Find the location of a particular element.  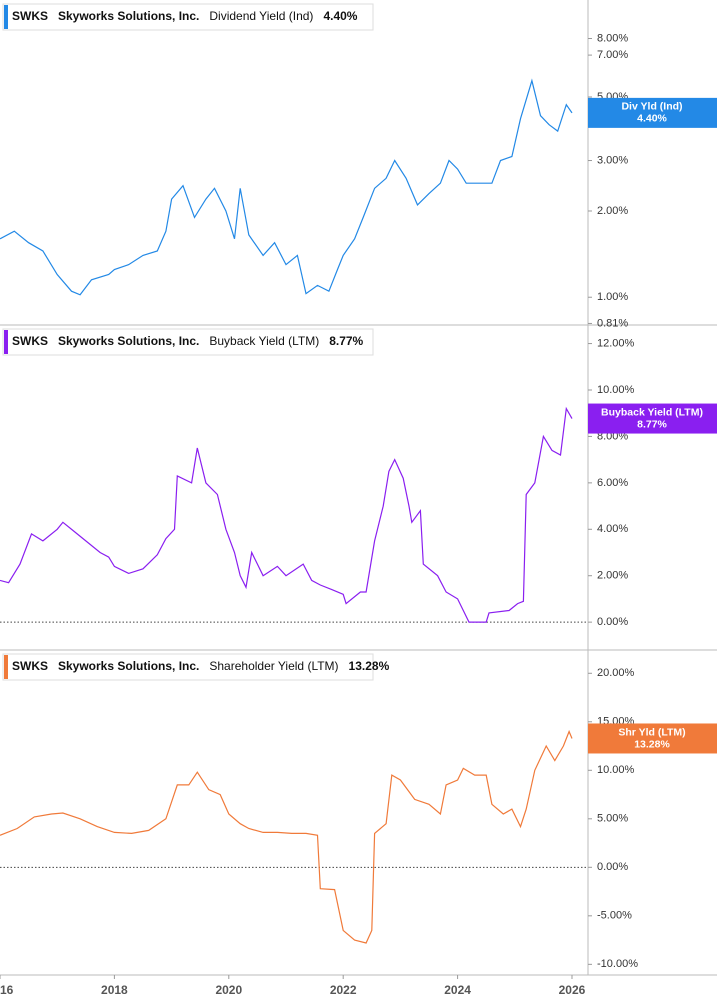

y-tick-label: 5.00% is located at coordinates (612, 819).